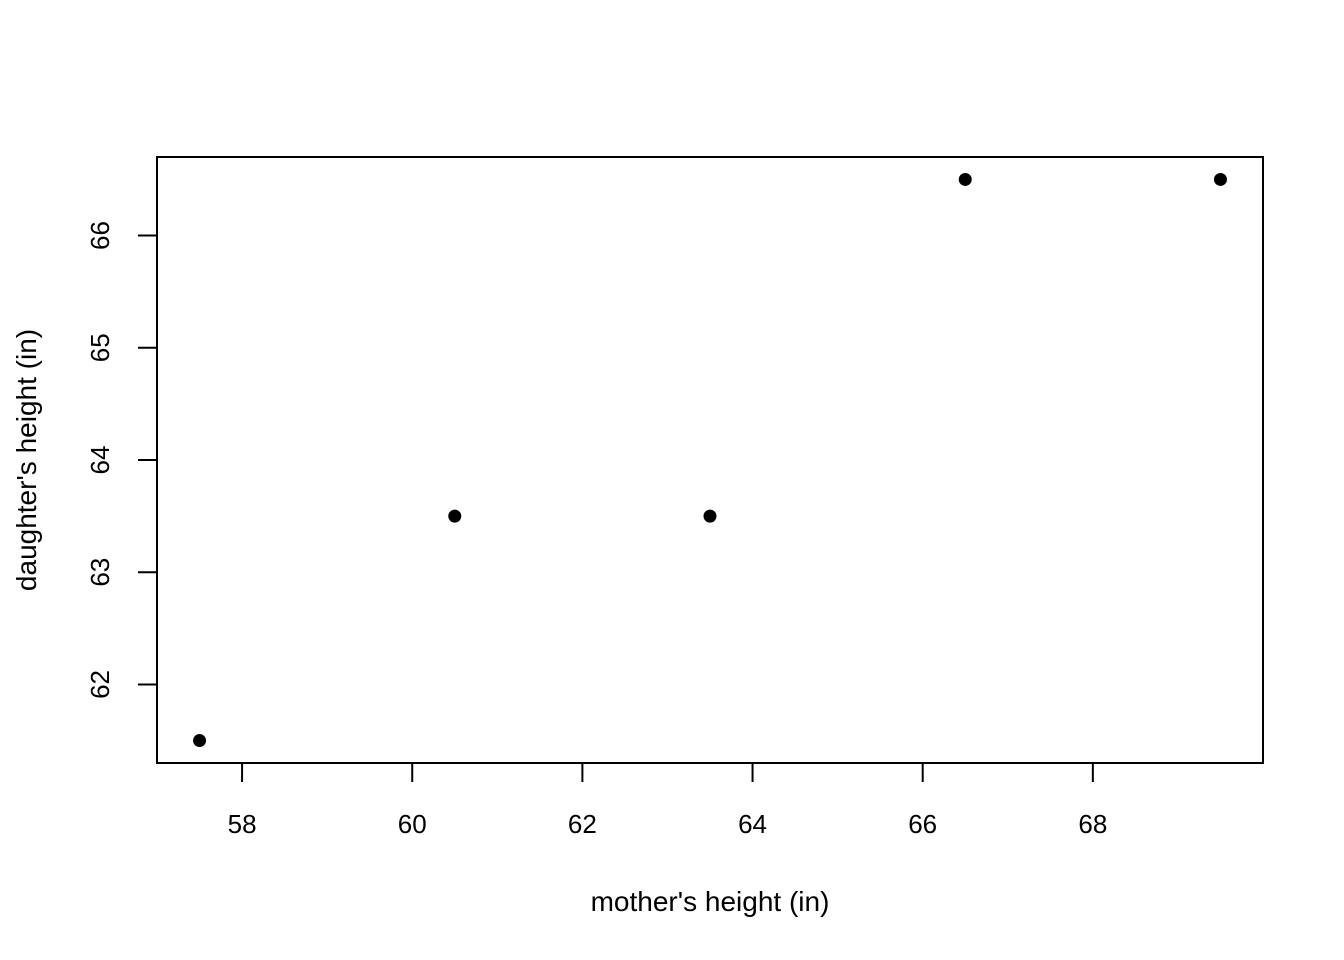 The width and height of the screenshot is (1344, 960). I want to click on x-tick-label: 58, so click(242, 824).